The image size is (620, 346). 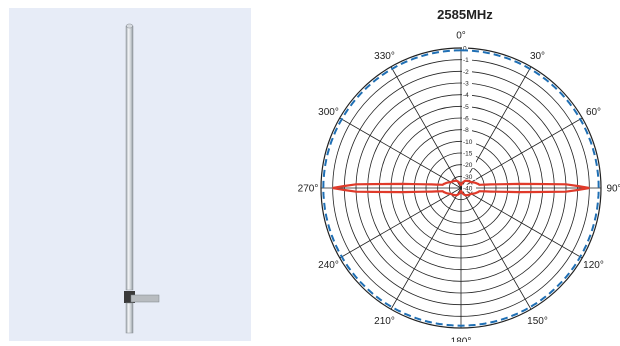 I want to click on angle-label: 300°, so click(x=328, y=112).